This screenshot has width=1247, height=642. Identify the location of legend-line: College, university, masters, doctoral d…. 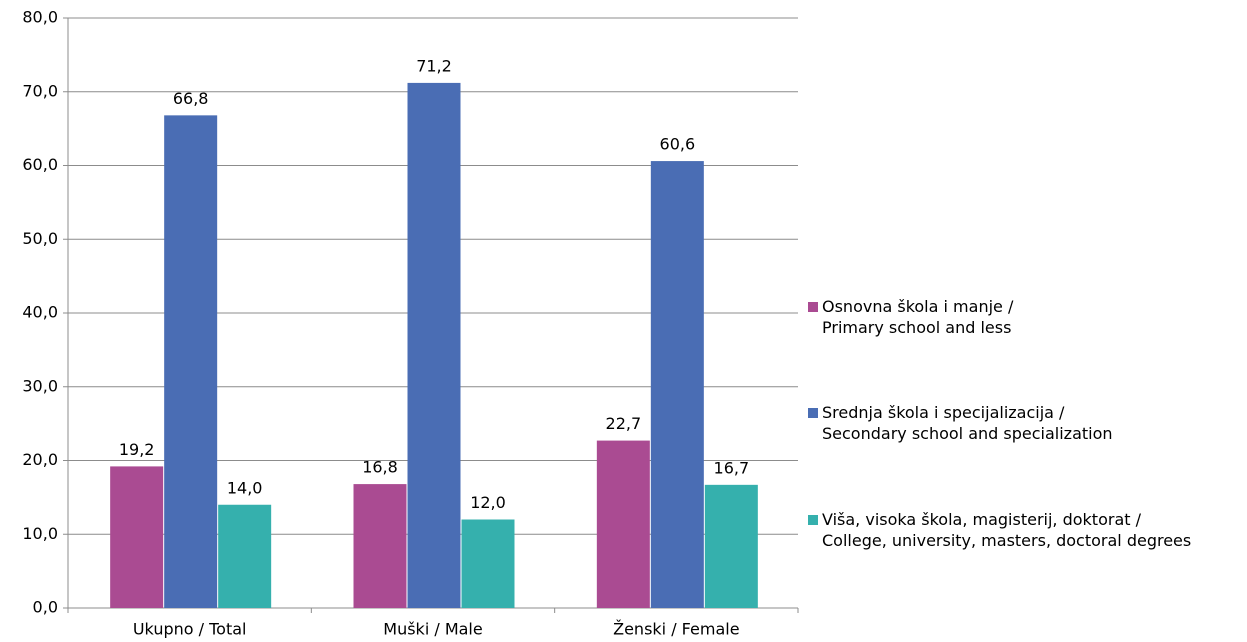
(1006, 540).